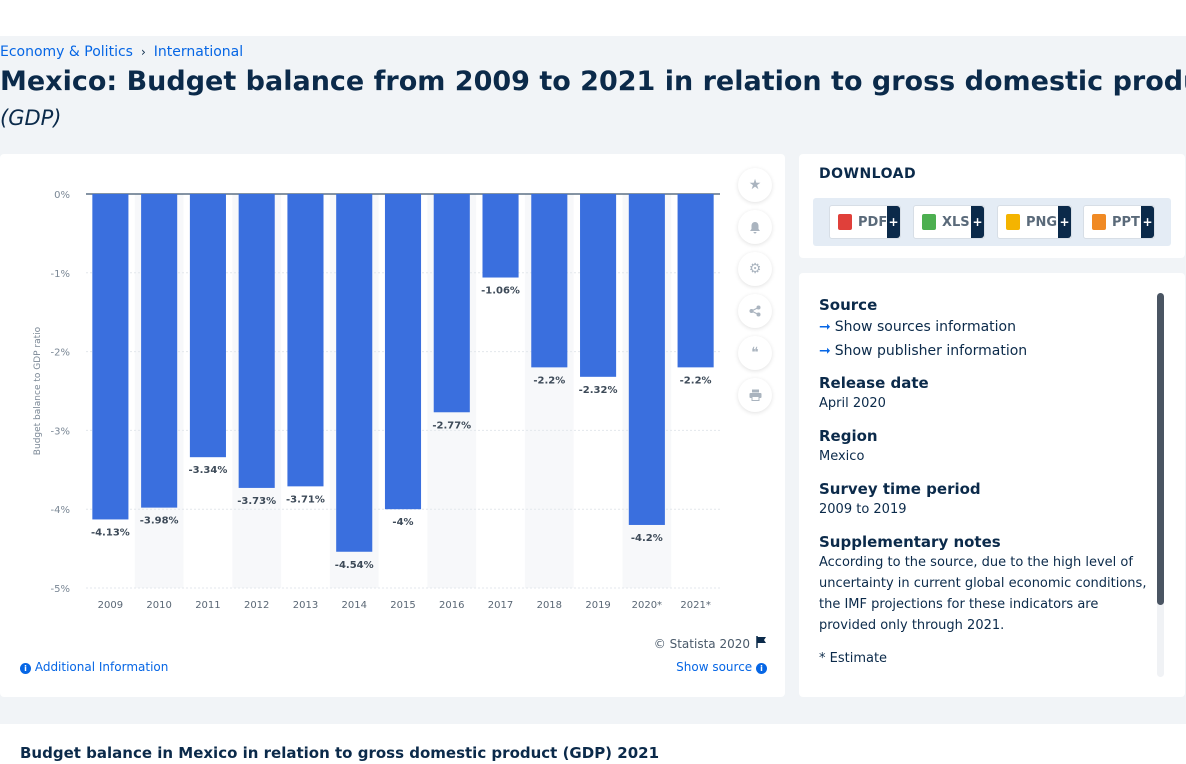 This screenshot has height=764, width=1186. What do you see at coordinates (143, 52) in the screenshot?
I see `chevron-right-icon: ›` at bounding box center [143, 52].